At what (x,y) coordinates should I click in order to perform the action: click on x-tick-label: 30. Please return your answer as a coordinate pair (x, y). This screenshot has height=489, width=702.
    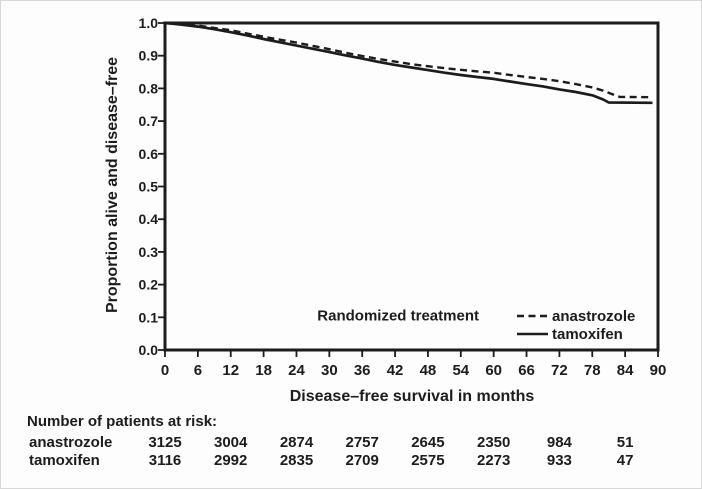
    Looking at the image, I should click on (329, 370).